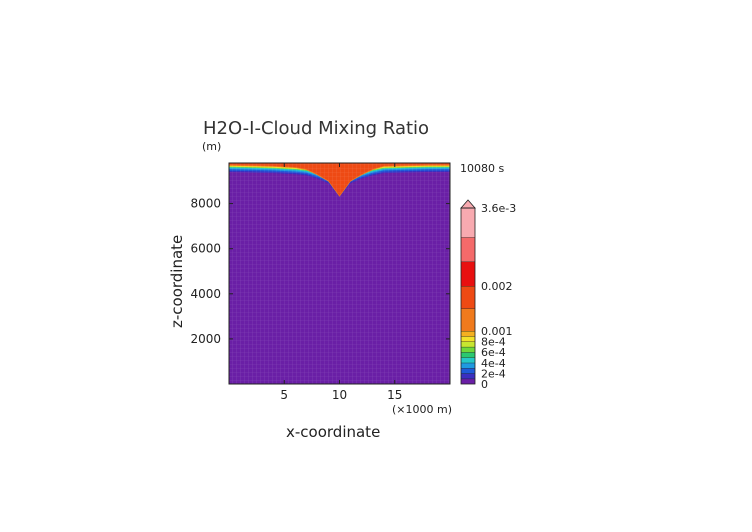 The image size is (752, 532). Describe the element at coordinates (468, 204) in the screenshot. I see `colorbar-extend-arrow` at that location.